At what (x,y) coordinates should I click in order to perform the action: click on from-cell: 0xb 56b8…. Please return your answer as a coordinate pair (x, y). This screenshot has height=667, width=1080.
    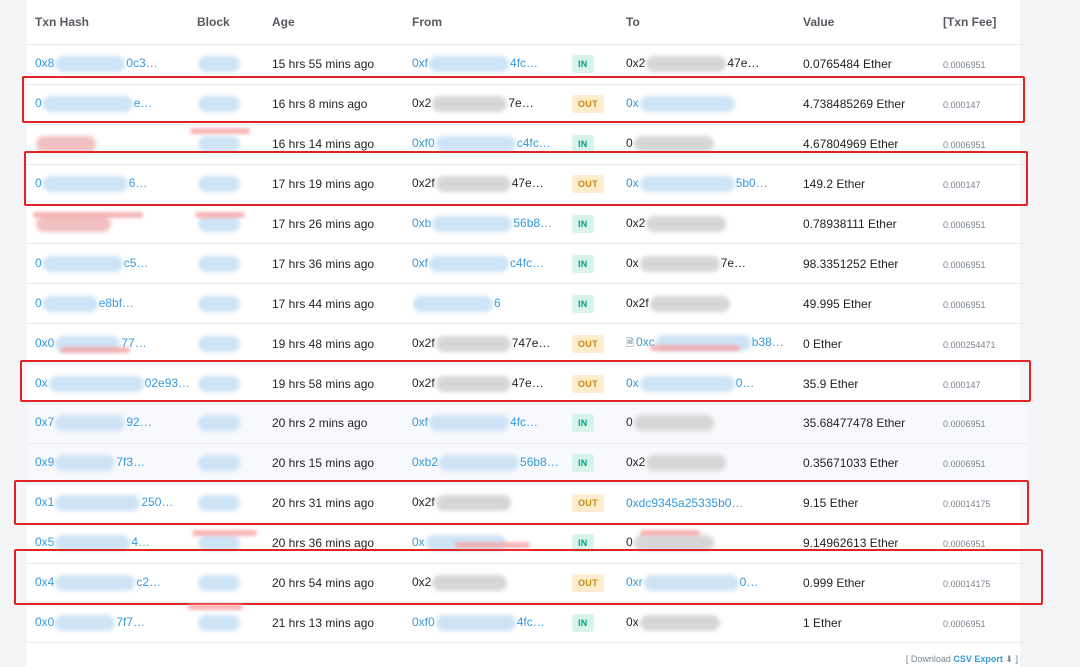
    Looking at the image, I should click on (492, 224).